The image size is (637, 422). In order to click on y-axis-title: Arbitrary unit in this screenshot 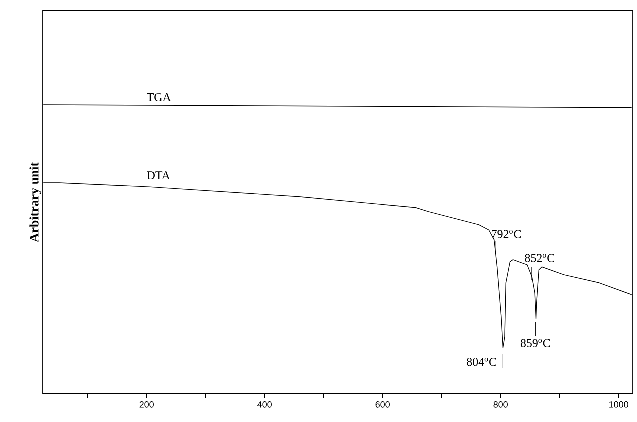, I will do `click(36, 202)`.